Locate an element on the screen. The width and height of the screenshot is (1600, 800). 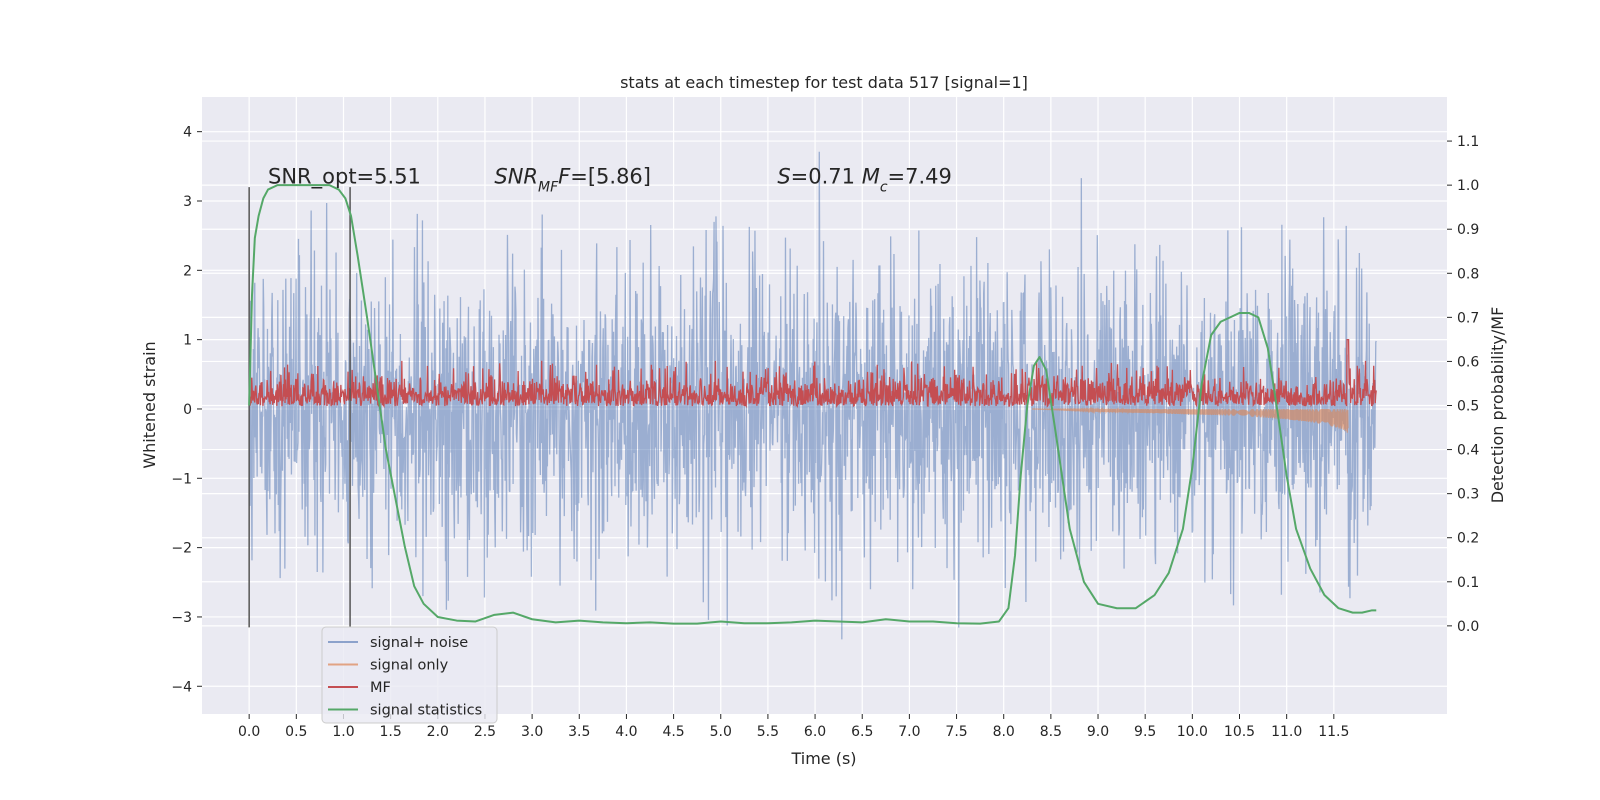
y2-tick-label: 0.2 is located at coordinates (1468, 539).